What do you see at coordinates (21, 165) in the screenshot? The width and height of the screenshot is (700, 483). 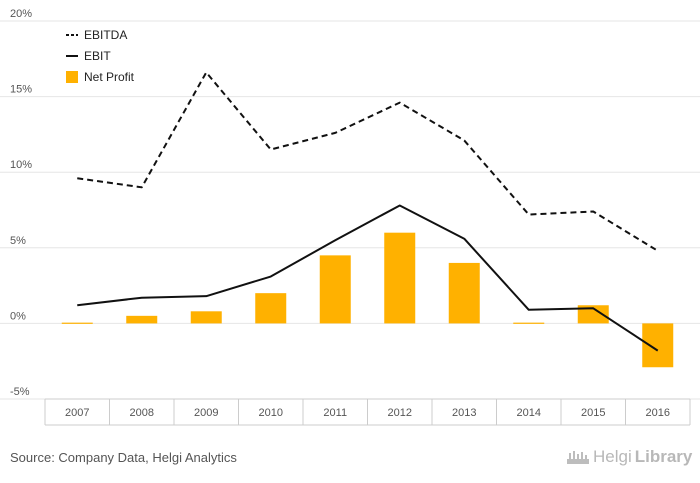 I see `y-tick-label: 10%` at bounding box center [21, 165].